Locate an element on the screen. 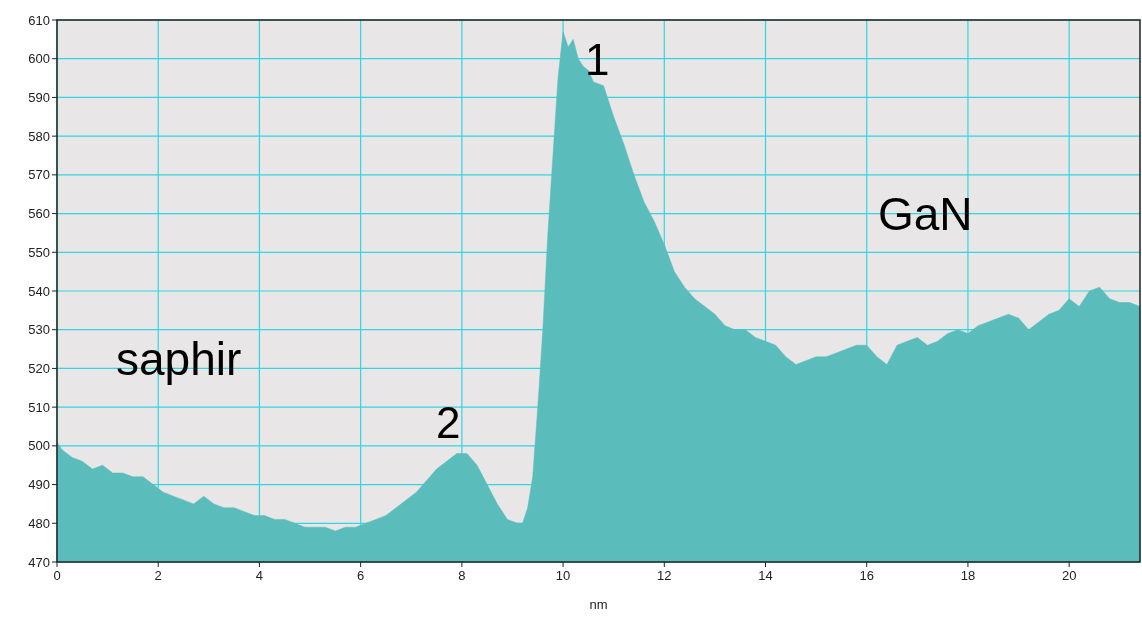 The width and height of the screenshot is (1142, 619). y-tick-label: 550 is located at coordinates (39, 252).